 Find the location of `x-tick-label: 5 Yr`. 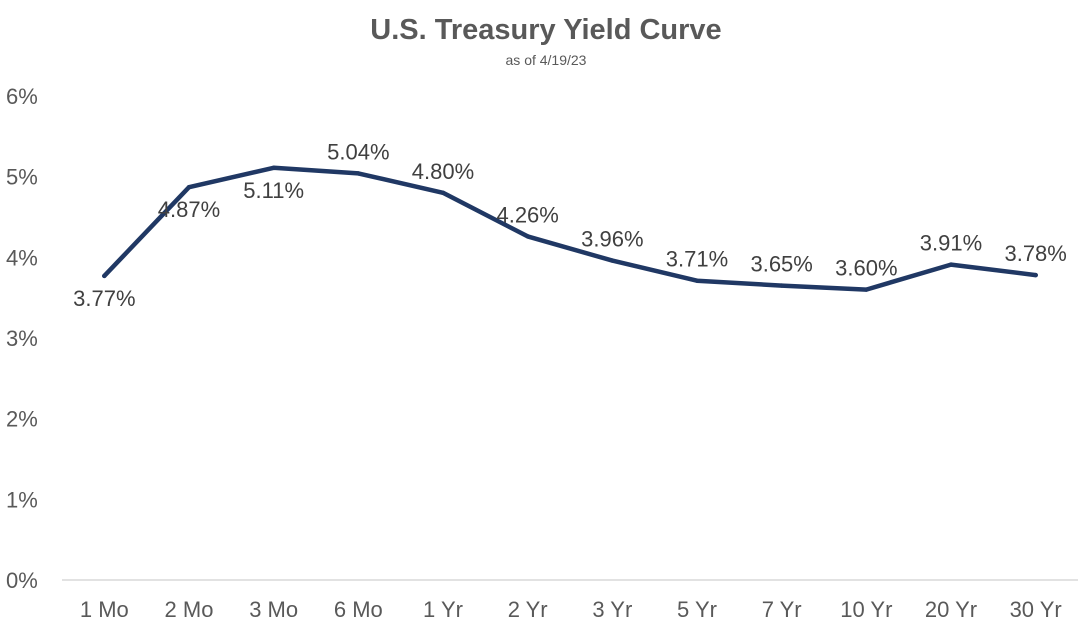

x-tick-label: 5 Yr is located at coordinates (697, 609).